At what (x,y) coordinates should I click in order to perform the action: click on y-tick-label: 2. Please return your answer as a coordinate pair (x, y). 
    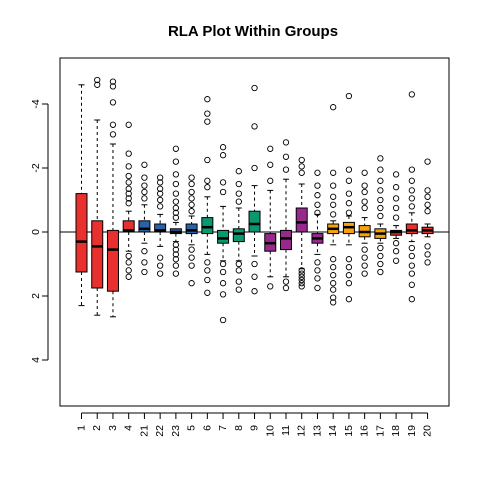
    Looking at the image, I should click on (36, 296).